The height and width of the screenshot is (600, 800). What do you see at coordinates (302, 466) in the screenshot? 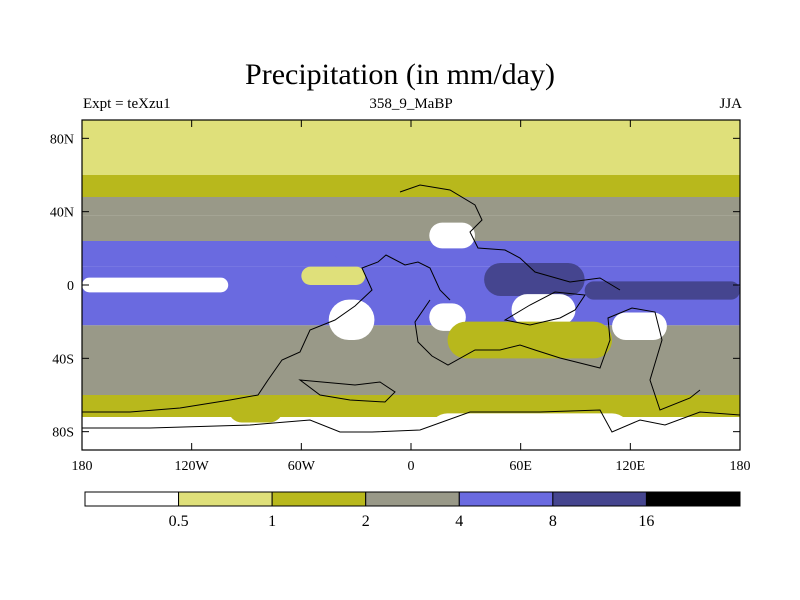
I see `x-tick-label: 60W` at bounding box center [302, 466].